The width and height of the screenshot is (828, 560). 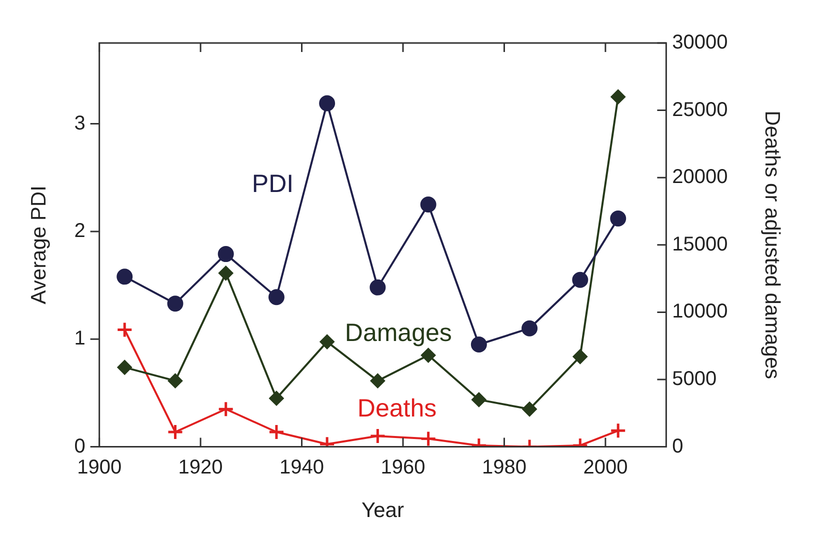 I want to click on y2-tick-label: 5000, so click(x=694, y=379).